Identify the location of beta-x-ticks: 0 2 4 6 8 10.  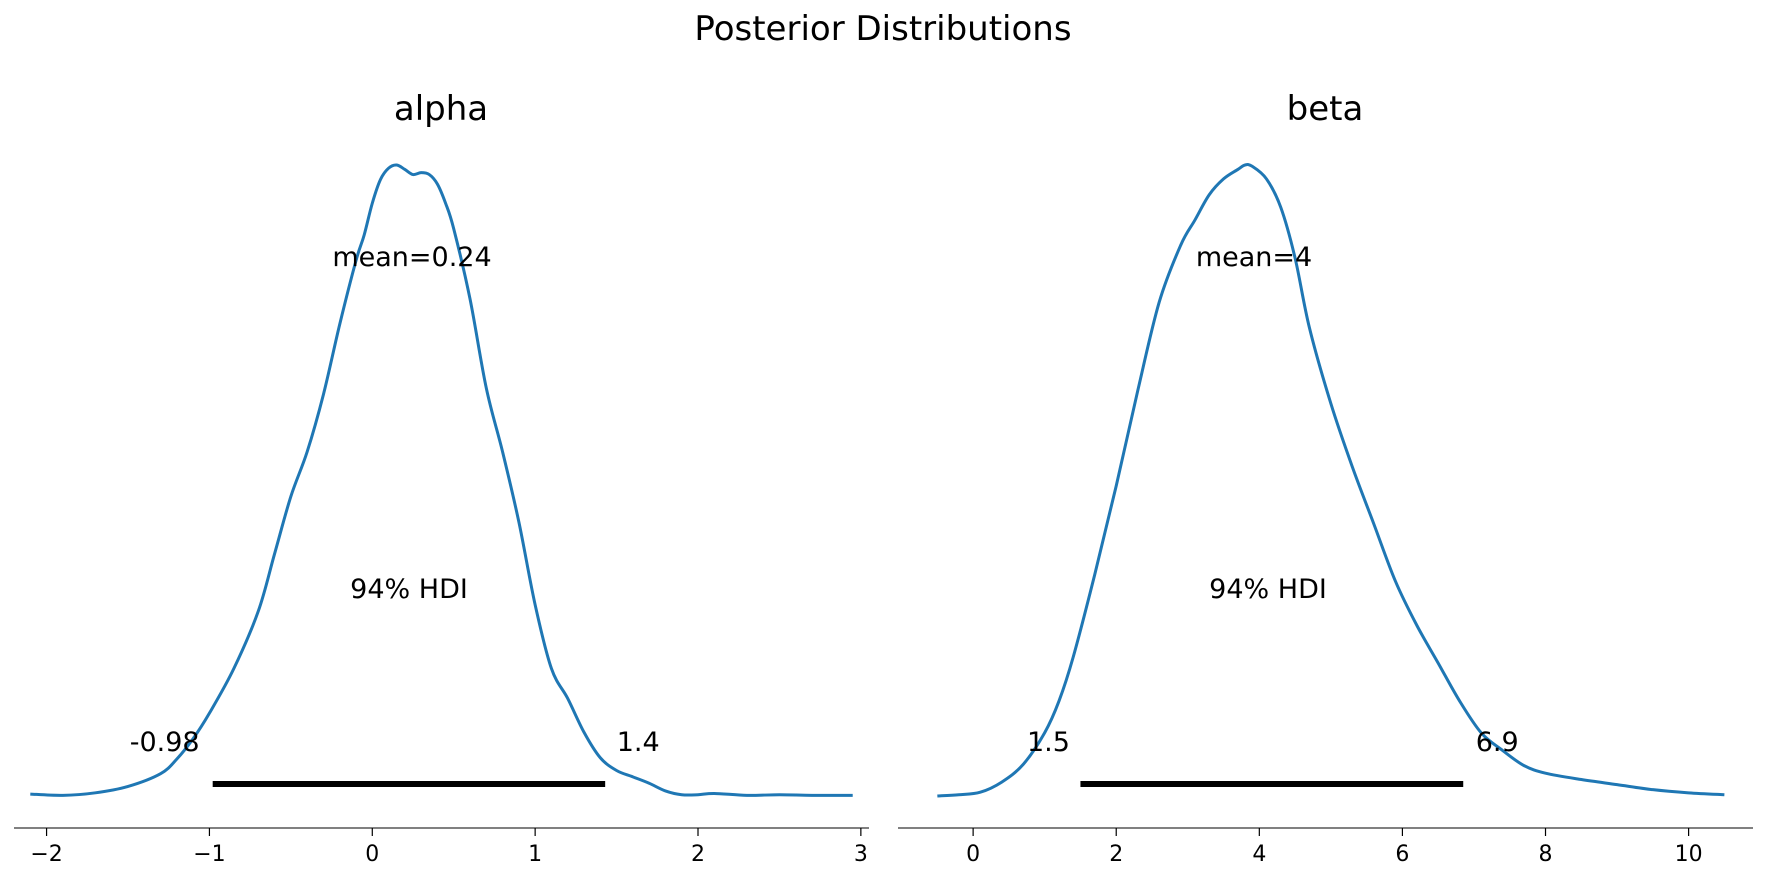
(1334, 847).